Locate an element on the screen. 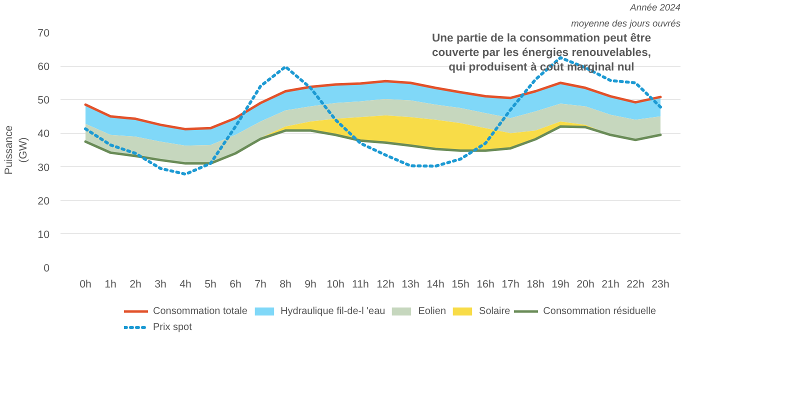 Image resolution: width=796 pixels, height=399 pixels. x-tick-label: 19h is located at coordinates (561, 284).